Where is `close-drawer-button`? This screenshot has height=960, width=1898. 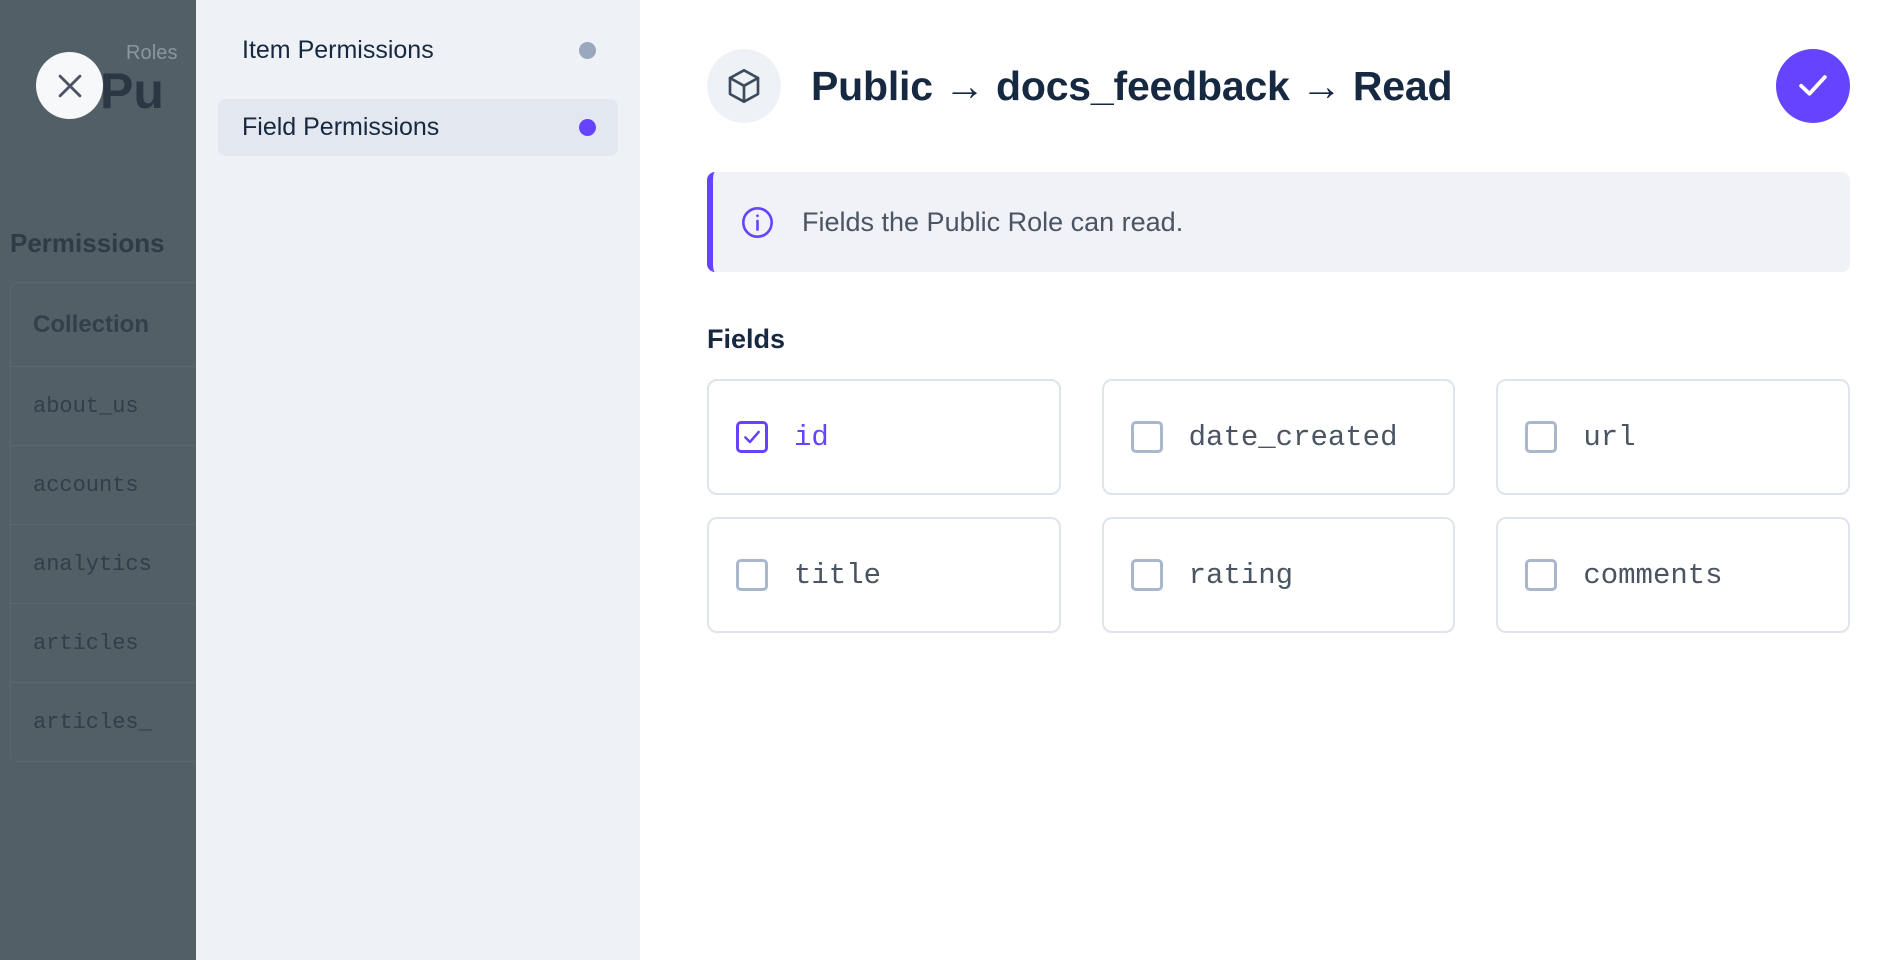 close-drawer-button is located at coordinates (69, 85).